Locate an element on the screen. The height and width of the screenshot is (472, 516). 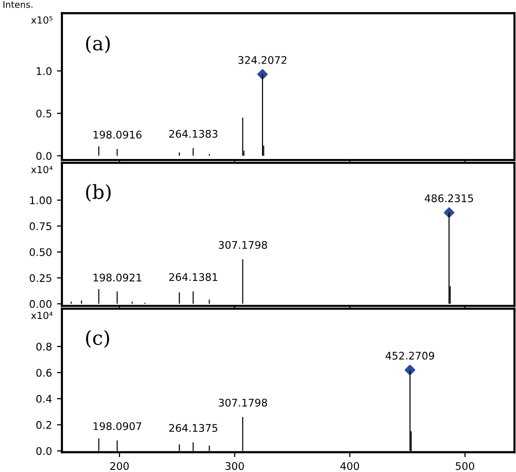
y-tick-label: 0.50 is located at coordinates (41, 252).